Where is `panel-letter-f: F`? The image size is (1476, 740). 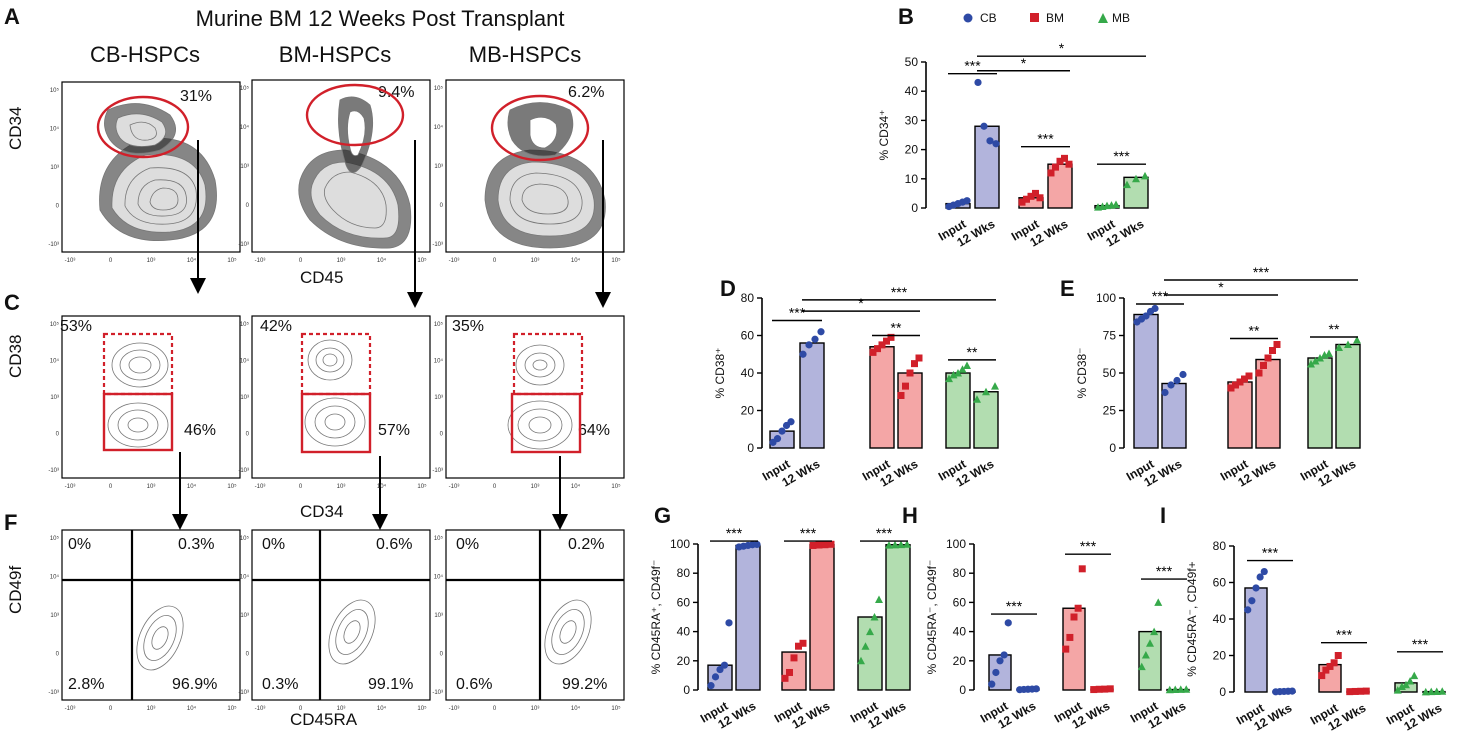
panel-letter-f: F is located at coordinates (11, 522).